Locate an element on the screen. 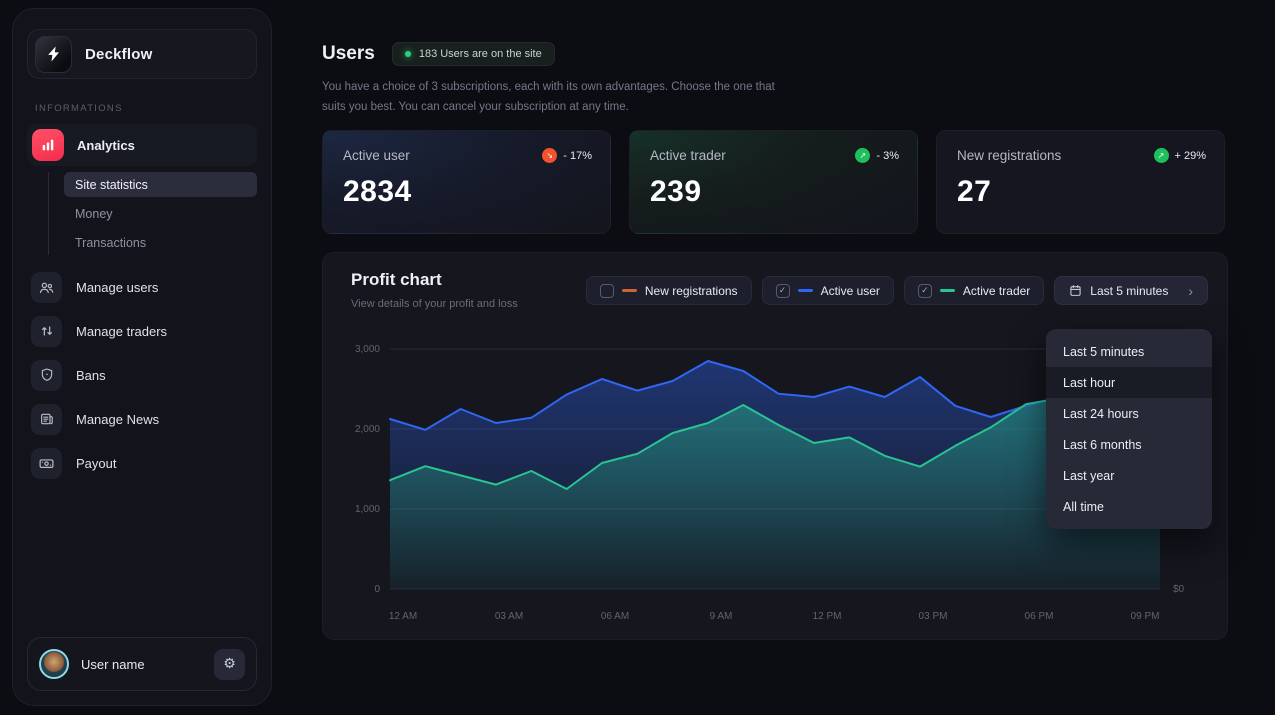  sidebar-item-label: Payout is located at coordinates (96, 463).